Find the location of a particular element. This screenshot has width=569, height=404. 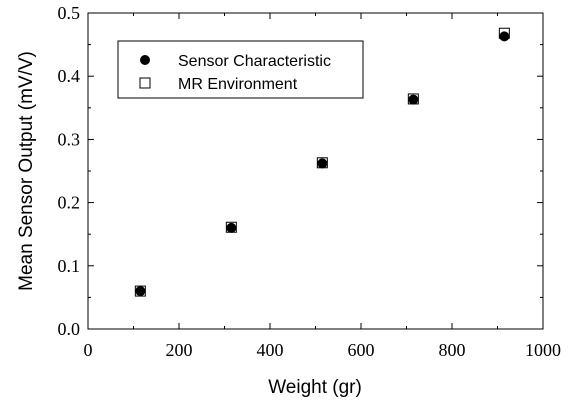

legend-marker-open-square is located at coordinates (145, 83).